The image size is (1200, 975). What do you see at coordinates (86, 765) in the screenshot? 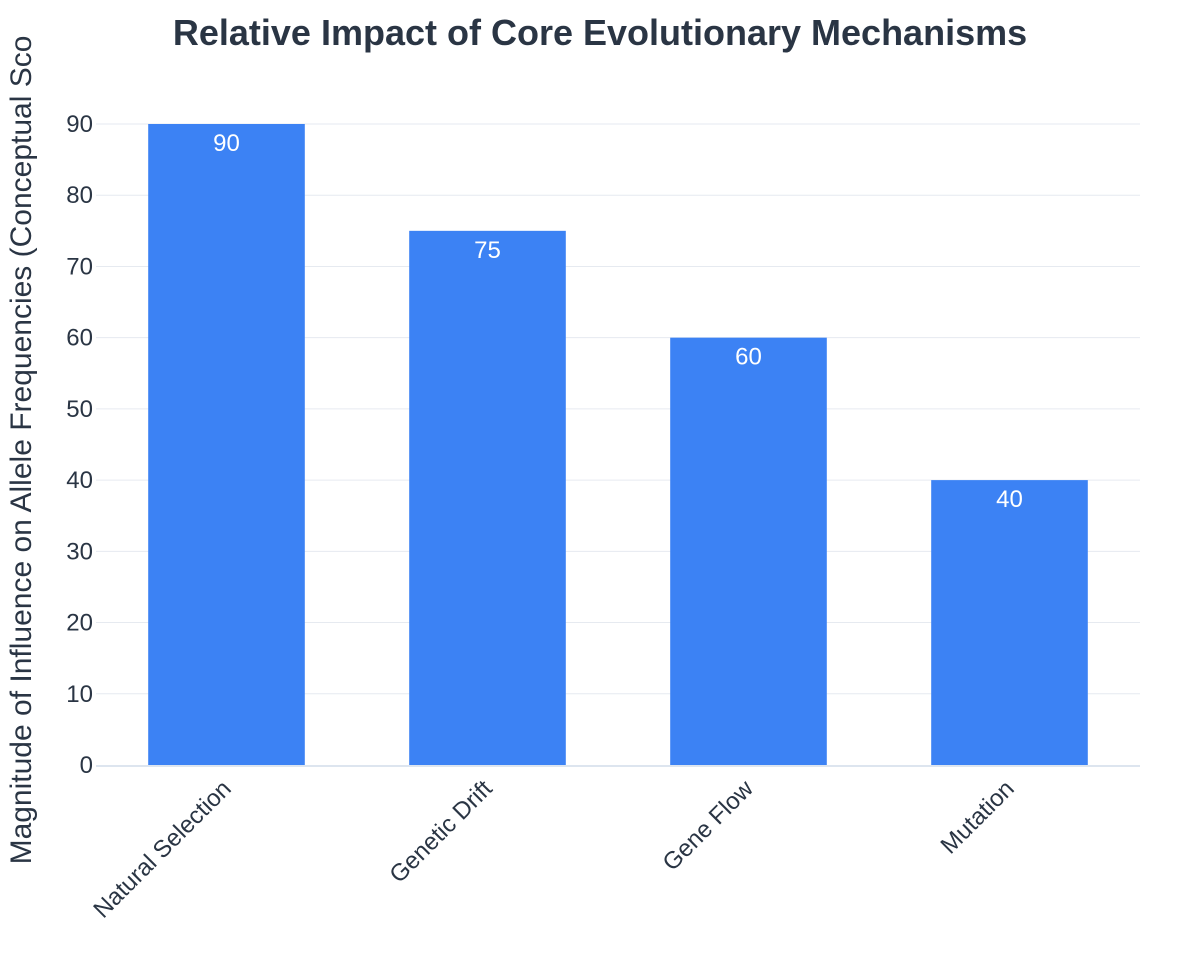
I see `y-tick-label: 0` at bounding box center [86, 765].